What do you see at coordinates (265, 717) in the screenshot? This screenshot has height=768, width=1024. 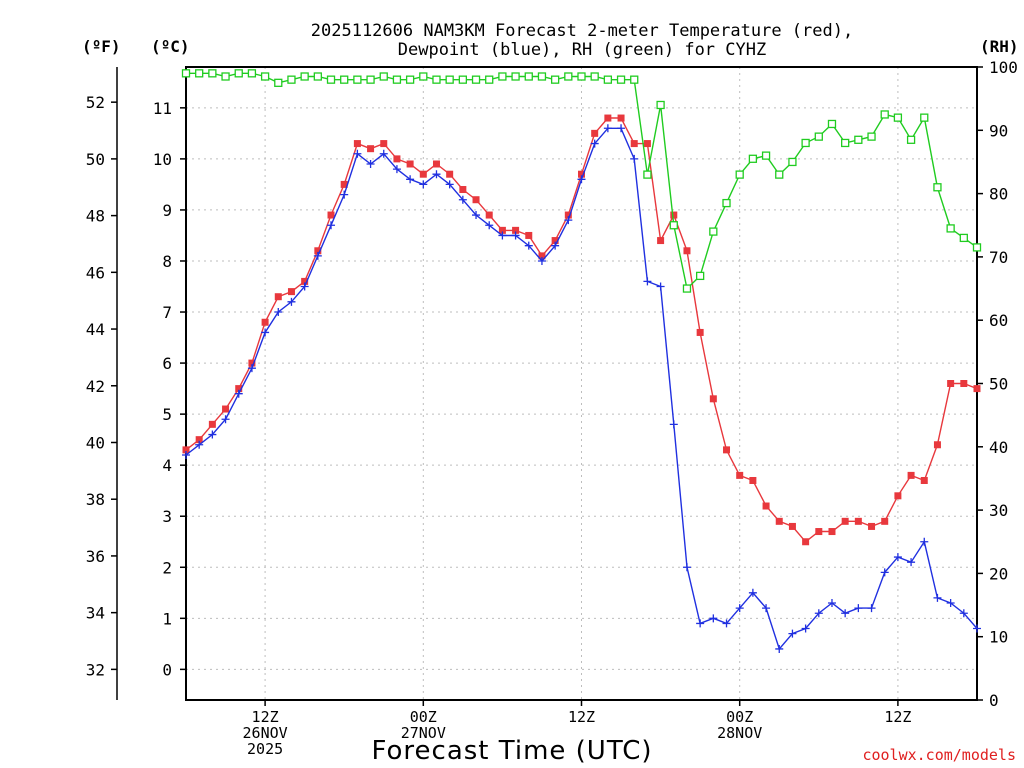 I see `time-tick-label: 12Z` at bounding box center [265, 717].